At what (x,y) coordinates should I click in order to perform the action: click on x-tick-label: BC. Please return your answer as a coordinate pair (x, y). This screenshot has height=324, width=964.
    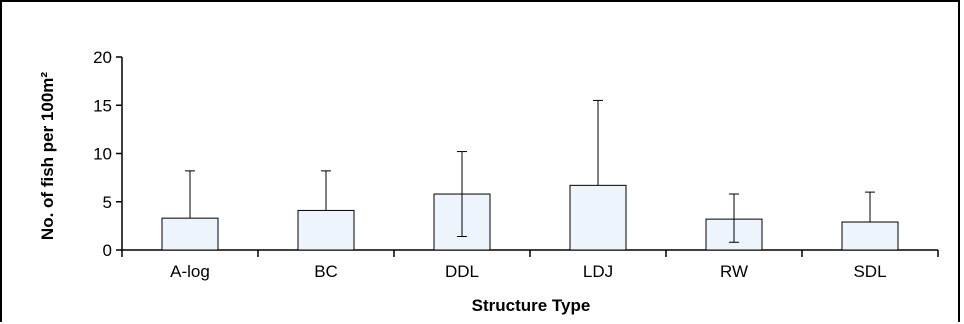
    Looking at the image, I should click on (326, 271).